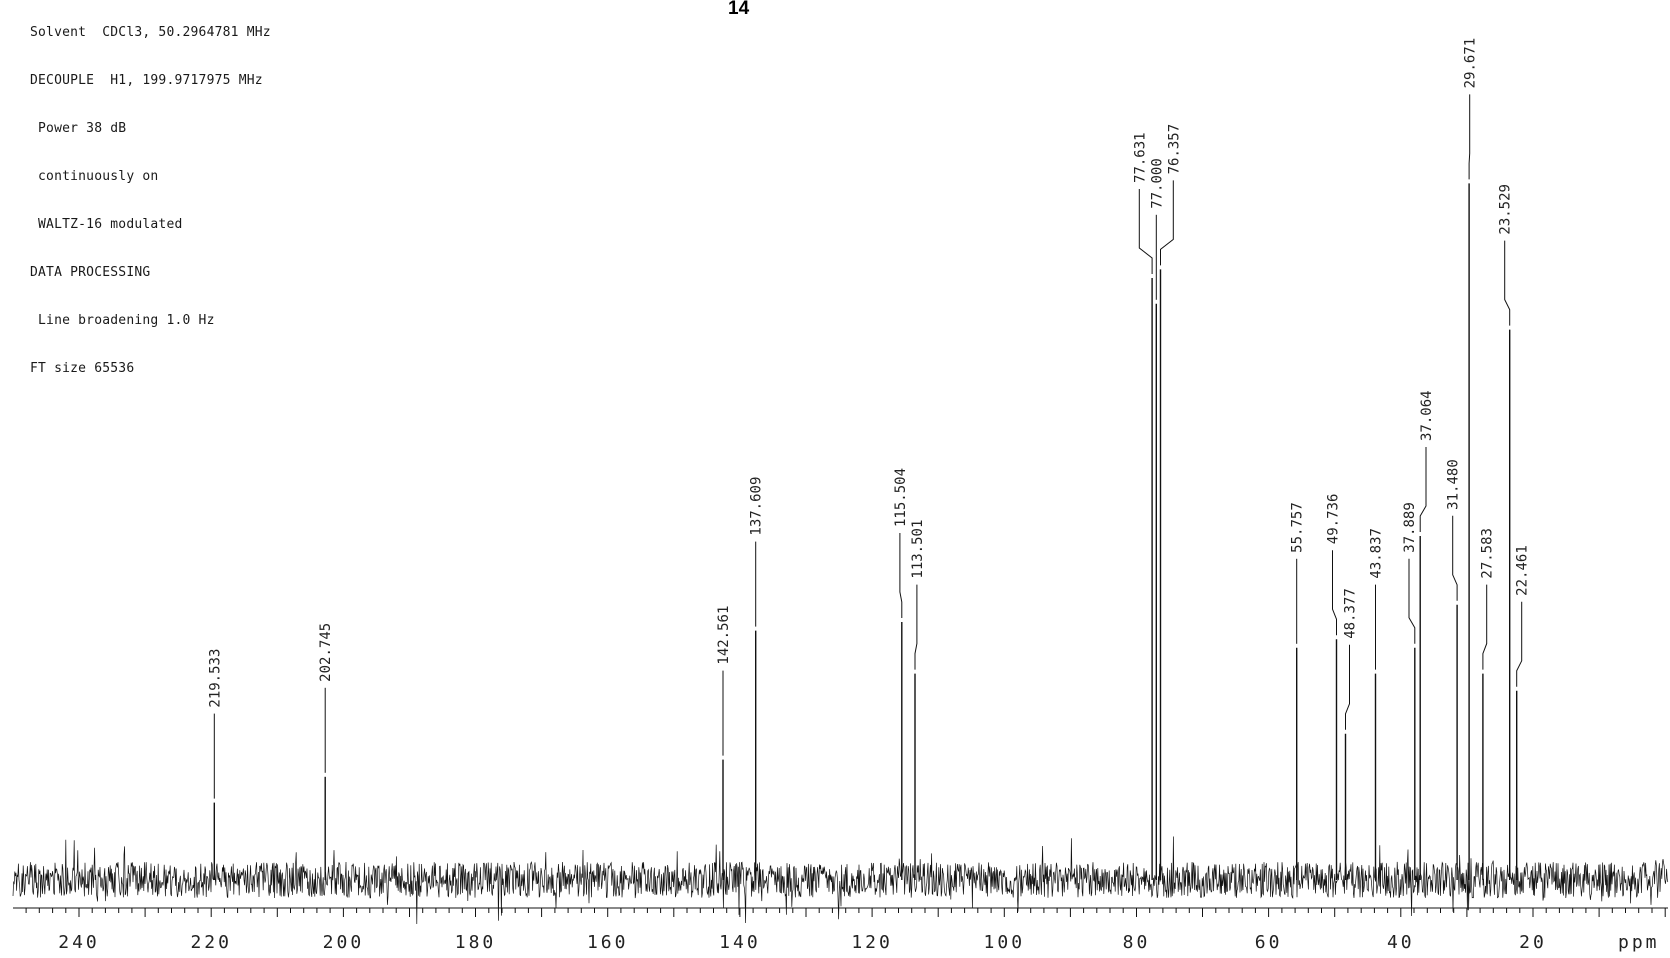  What do you see at coordinates (476, 942) in the screenshot?
I see `x-tick-label: 180` at bounding box center [476, 942].